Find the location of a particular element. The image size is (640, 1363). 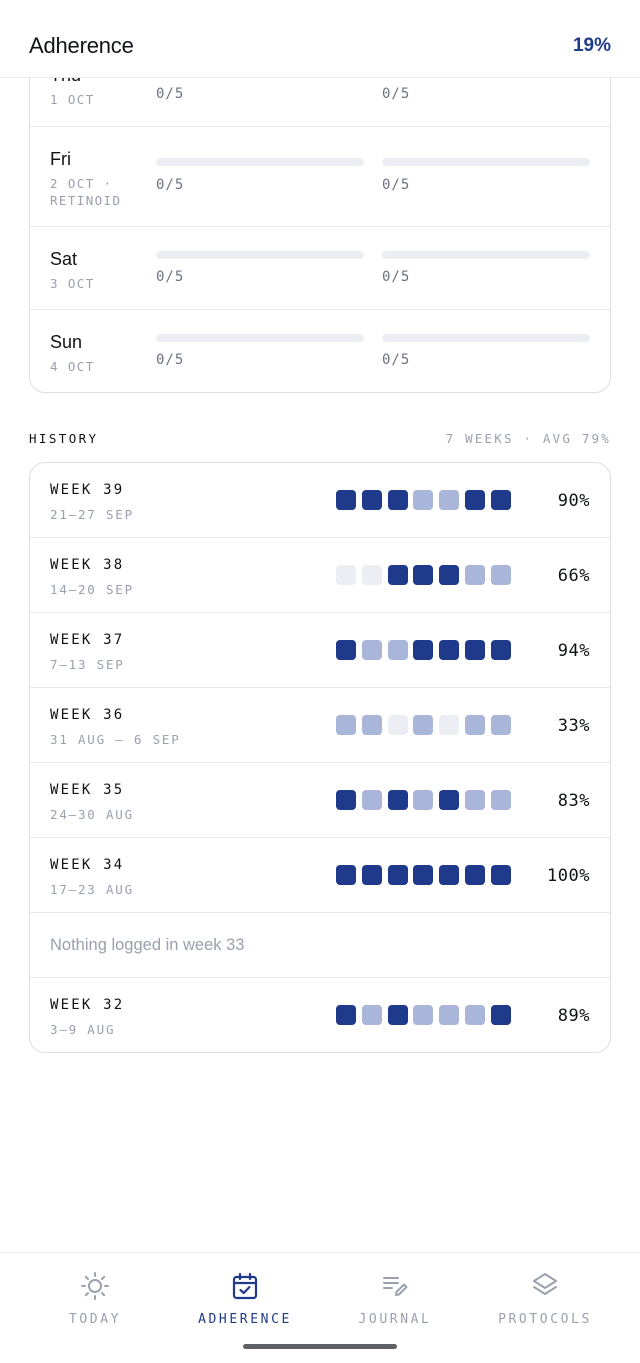

day-date: 1 OCT is located at coordinates (72, 99).